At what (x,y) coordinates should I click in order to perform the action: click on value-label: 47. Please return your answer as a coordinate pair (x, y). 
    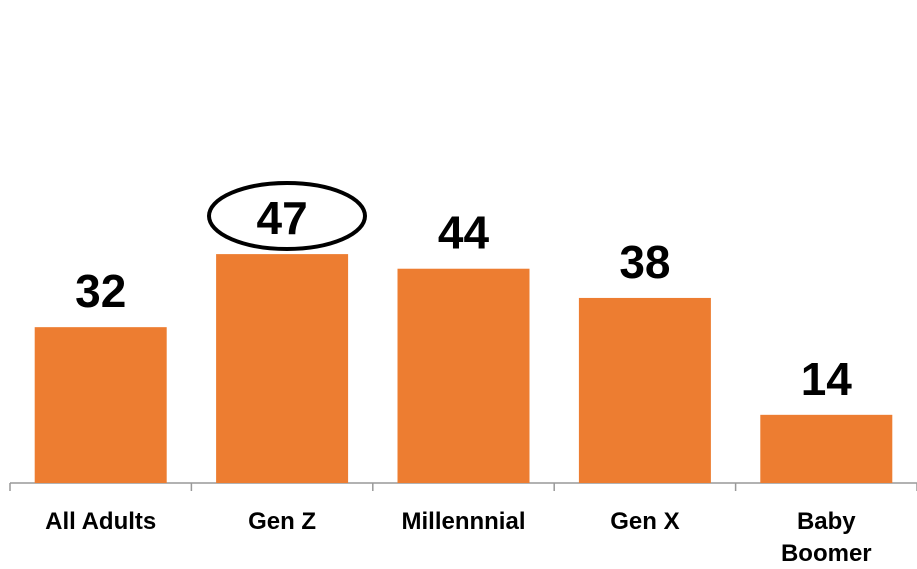
    Looking at the image, I should click on (282, 218).